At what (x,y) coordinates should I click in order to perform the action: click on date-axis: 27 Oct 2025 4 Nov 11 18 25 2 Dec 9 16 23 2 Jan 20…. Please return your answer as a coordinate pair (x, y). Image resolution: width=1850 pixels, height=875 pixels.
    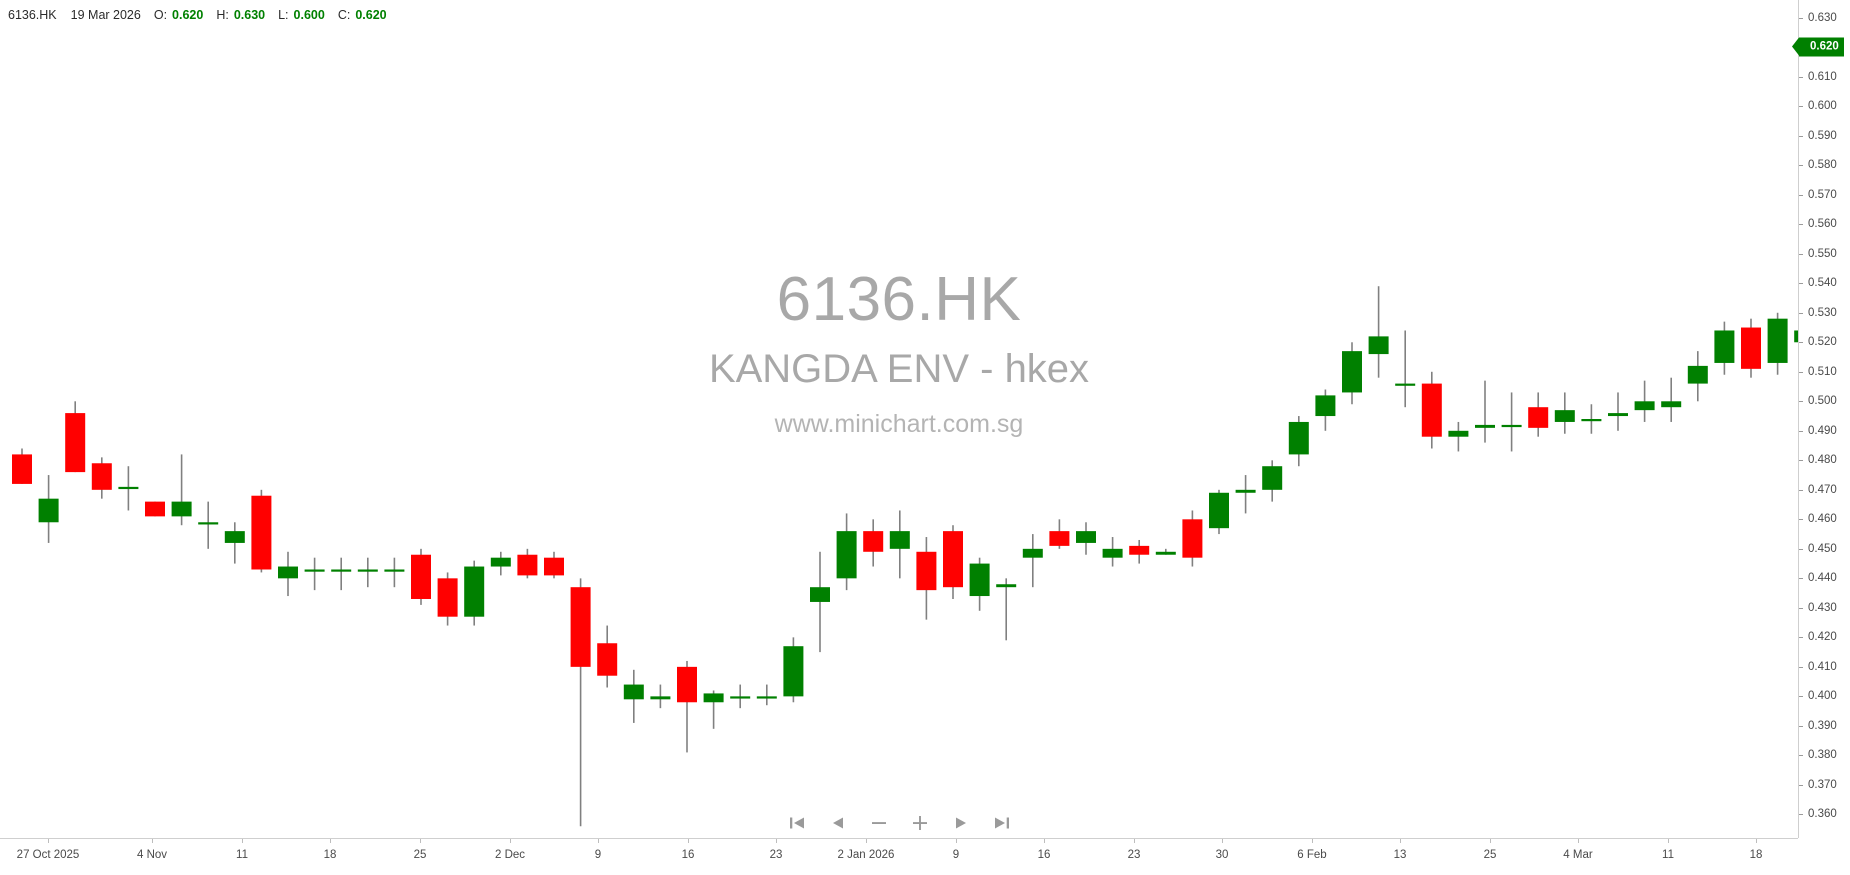
    Looking at the image, I should click on (899, 856).